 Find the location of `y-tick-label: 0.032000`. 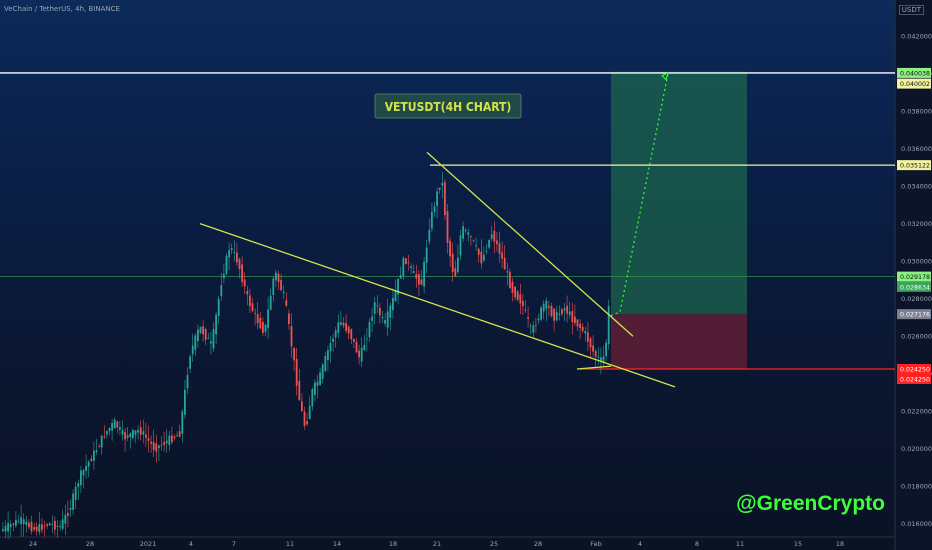

y-tick-label: 0.032000 is located at coordinates (916, 224).